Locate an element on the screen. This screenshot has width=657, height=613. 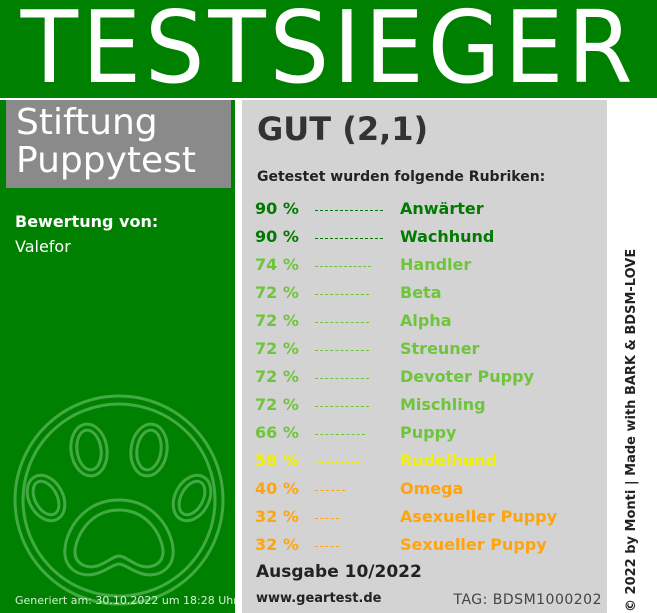
organization-box: Stiftung Puppytest is located at coordinates (118, 144).